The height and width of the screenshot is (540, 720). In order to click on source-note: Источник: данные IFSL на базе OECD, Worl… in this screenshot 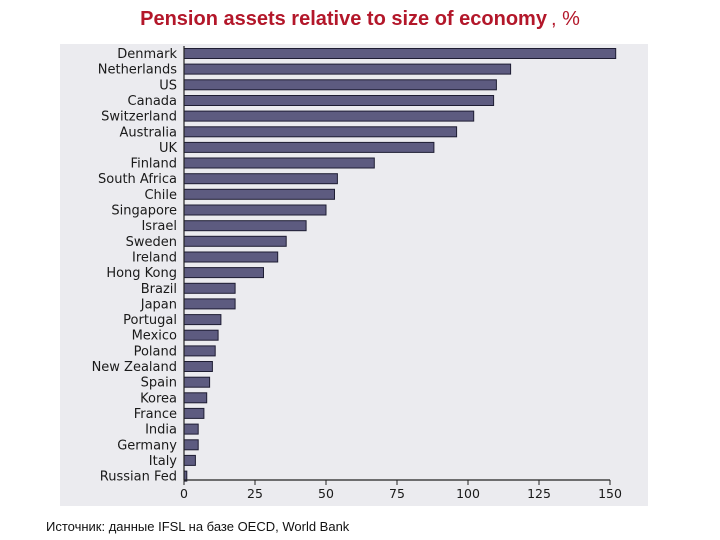, I will do `click(198, 526)`.